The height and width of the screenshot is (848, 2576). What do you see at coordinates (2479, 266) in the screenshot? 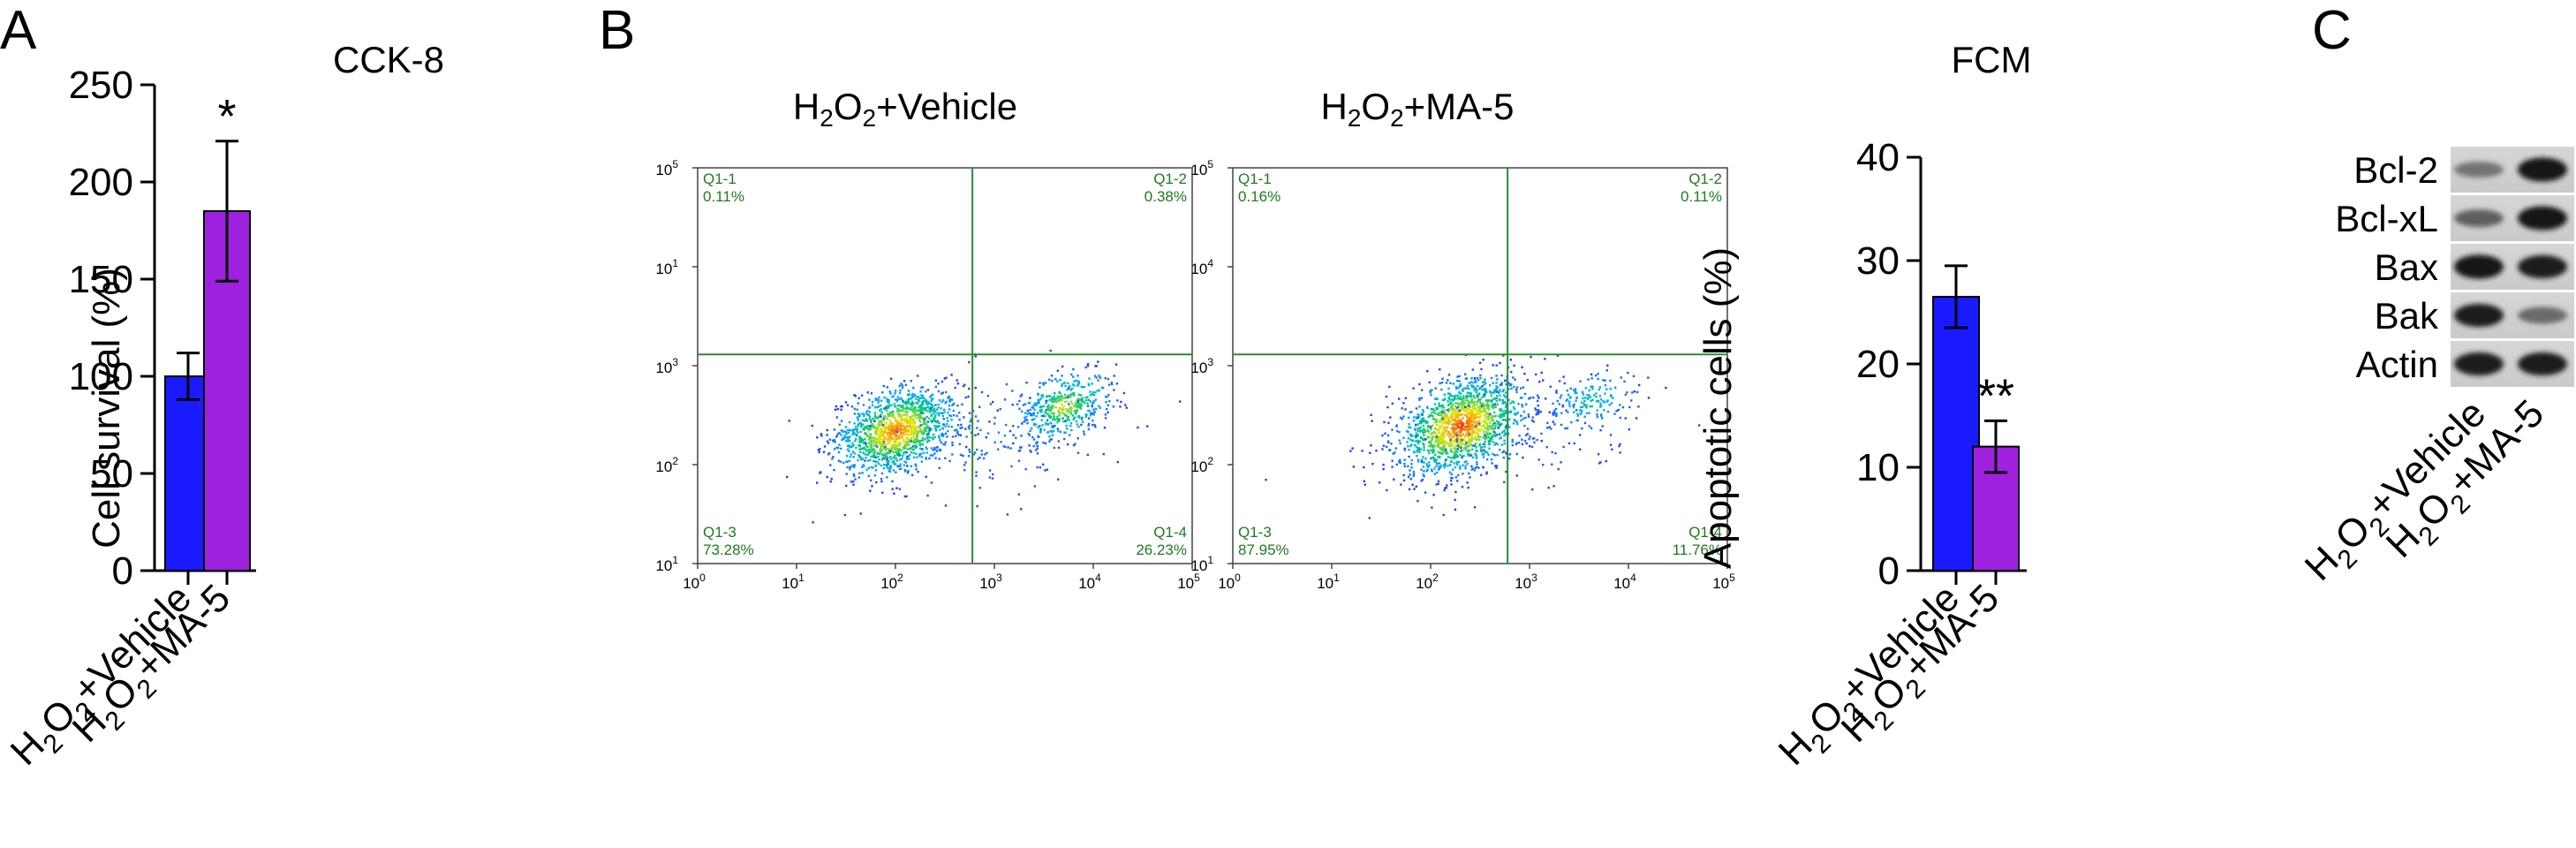
I see `blot-band` at bounding box center [2479, 266].